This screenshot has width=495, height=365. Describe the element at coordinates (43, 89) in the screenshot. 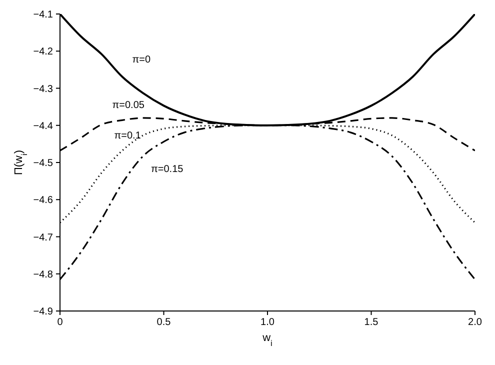

I see `y-tick-label: −4.3` at that location.